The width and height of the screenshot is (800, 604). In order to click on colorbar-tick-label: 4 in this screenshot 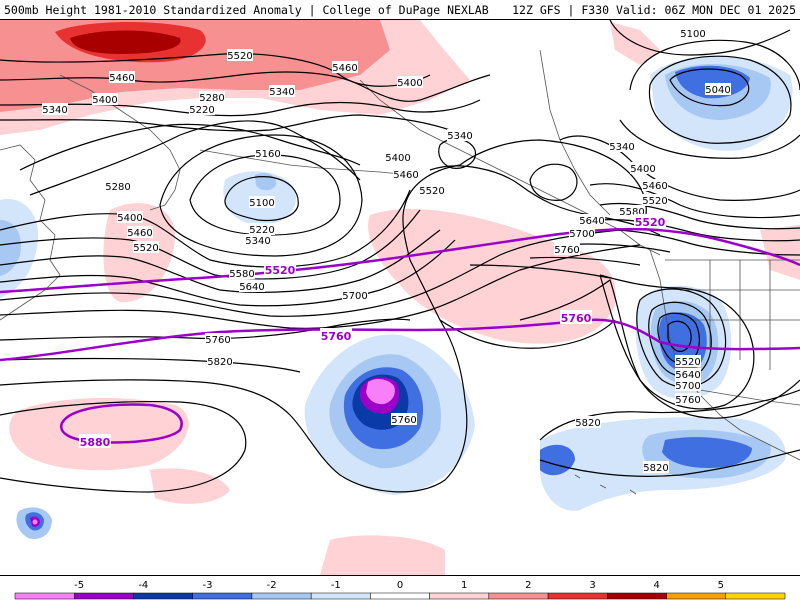, I will do `click(656, 585)`.